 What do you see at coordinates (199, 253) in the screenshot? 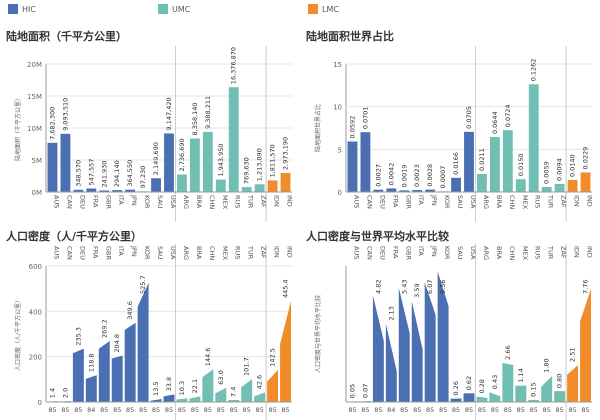
I see `density-country-label-bra: BRA` at bounding box center [199, 253].